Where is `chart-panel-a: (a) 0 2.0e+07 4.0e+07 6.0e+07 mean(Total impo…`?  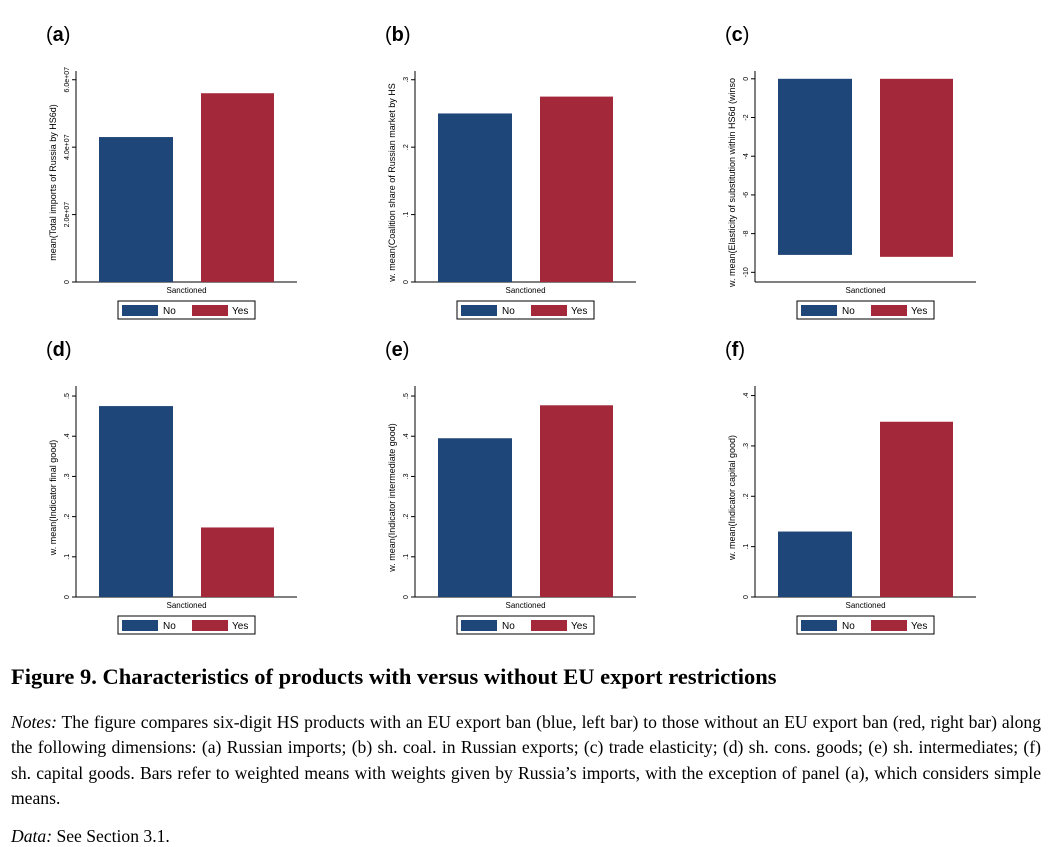
chart-panel-a: (a) 0 2.0e+07 4.0e+07 6.0e+07 mean(Total impo… is located at coordinates (205, 174).